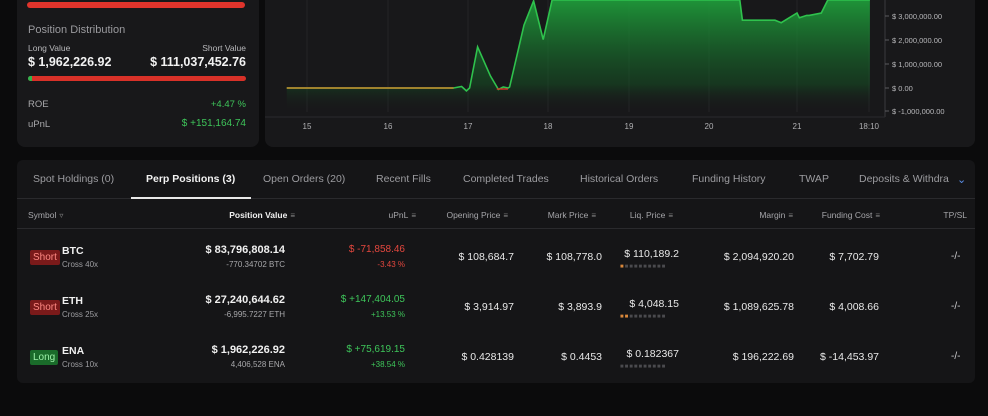 This screenshot has height=416, width=988. What do you see at coordinates (137, 78) in the screenshot?
I see `long-short-ratio-bar` at bounding box center [137, 78].